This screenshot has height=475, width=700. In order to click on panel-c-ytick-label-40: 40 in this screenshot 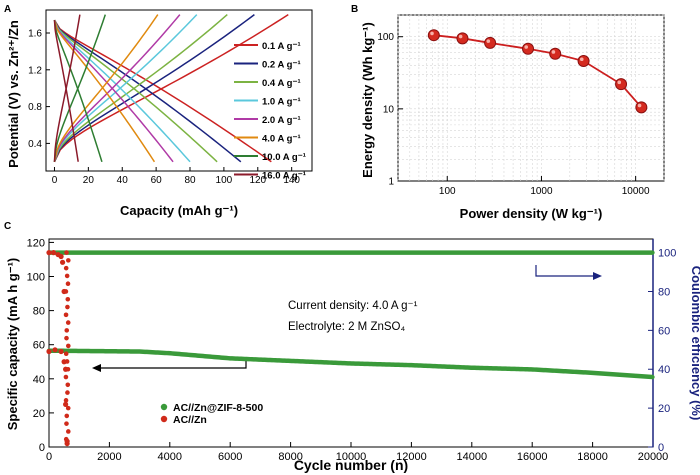, I will do `click(39, 380)`.